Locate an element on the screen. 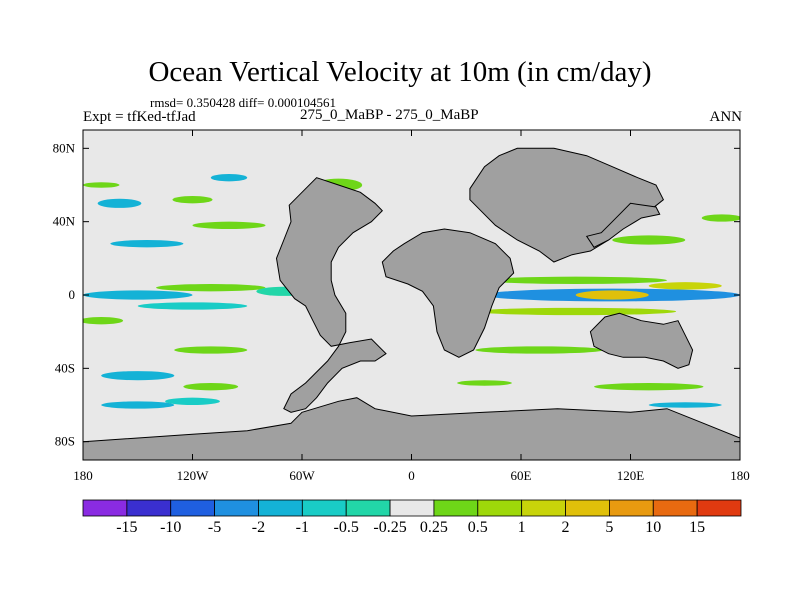  x-tick-label: 120E is located at coordinates (631, 475).